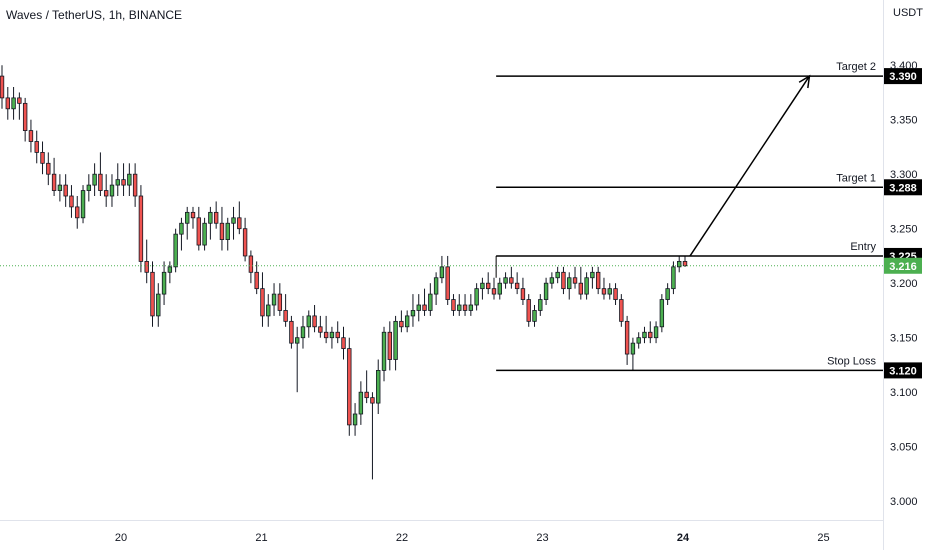  What do you see at coordinates (904, 66) in the screenshot?
I see `y-tick-label: 3.400` at bounding box center [904, 66].